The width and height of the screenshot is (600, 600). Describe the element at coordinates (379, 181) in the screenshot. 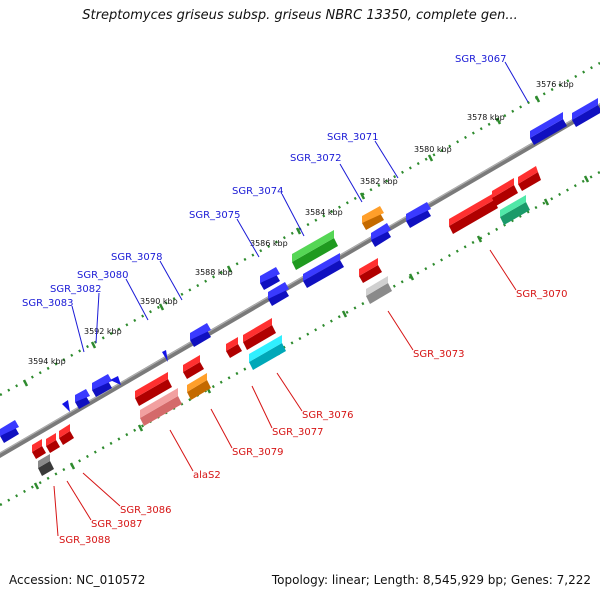

I see `ruler-tick-label: 3582 kbp` at that location.